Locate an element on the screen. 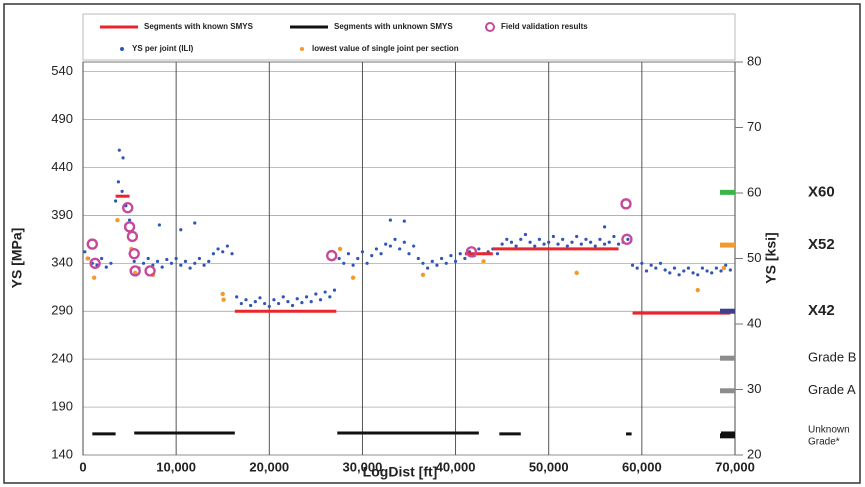 The width and height of the screenshot is (865, 487). y-tick-label: 440 is located at coordinates (62, 166).